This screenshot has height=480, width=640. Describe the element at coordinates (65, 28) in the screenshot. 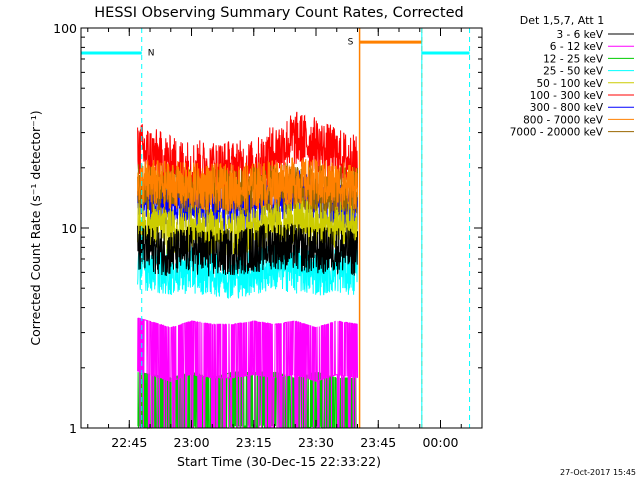

I see `y-tick-label: 100` at that location.